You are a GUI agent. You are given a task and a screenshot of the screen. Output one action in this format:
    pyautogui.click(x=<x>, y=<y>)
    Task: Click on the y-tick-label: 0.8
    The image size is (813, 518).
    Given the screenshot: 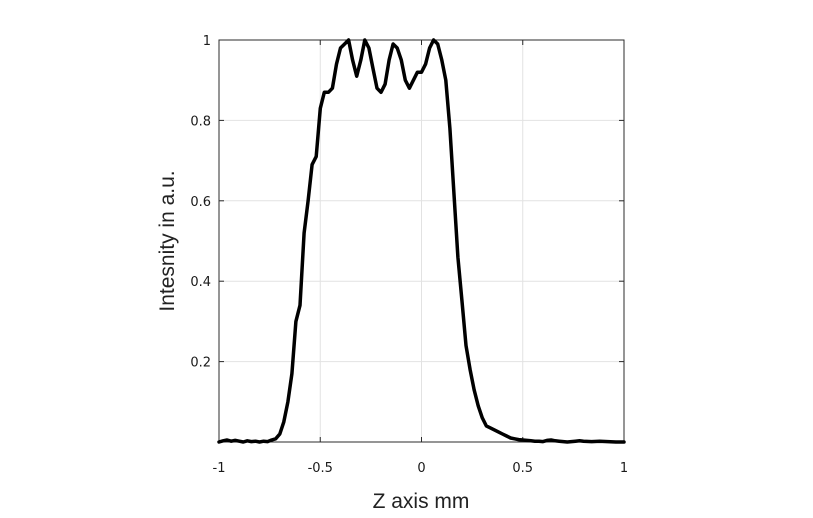 What is the action you would take?
    pyautogui.click(x=200, y=121)
    